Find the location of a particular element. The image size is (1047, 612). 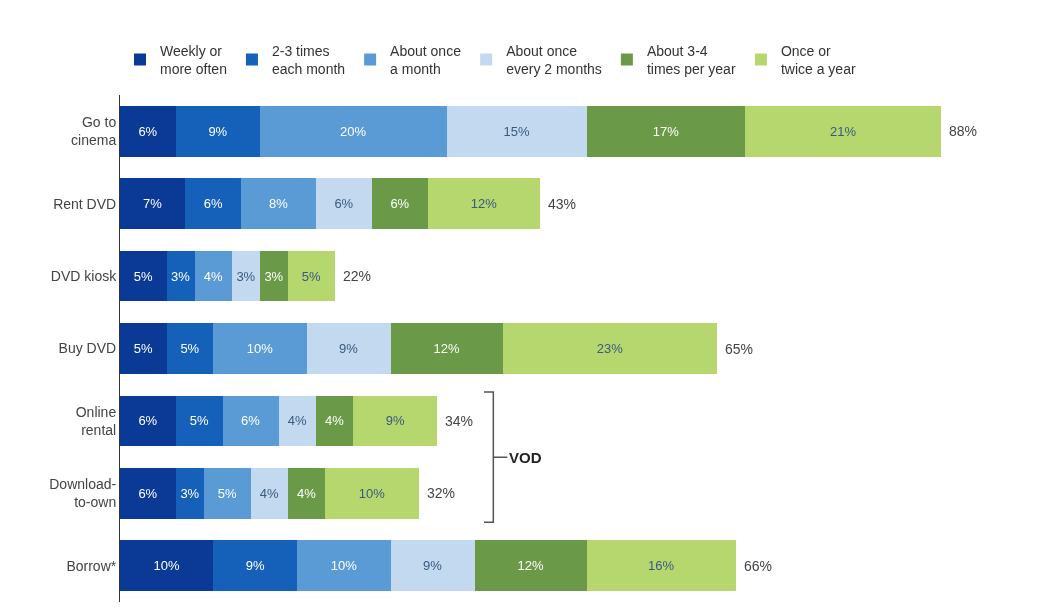

legend-label: About once a month is located at coordinates (426, 60).